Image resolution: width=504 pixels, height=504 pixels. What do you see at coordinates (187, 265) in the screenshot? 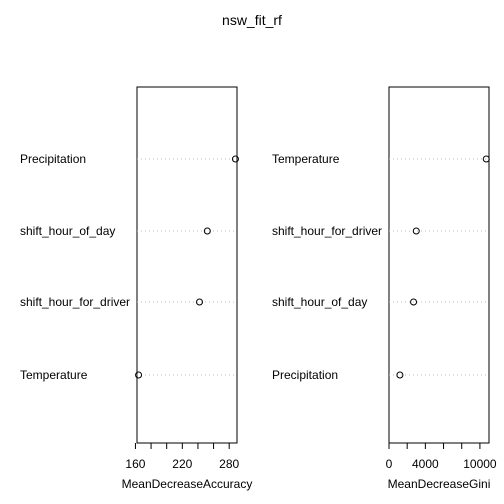
I see `panel-accuracy-plot-box` at bounding box center [187, 265].